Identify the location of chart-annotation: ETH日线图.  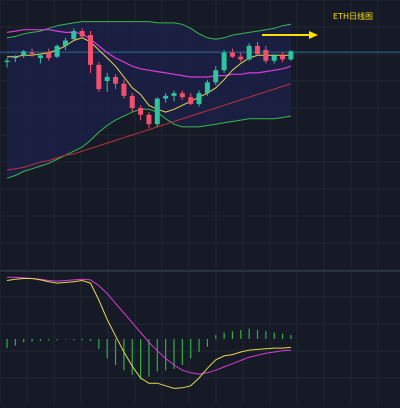
(353, 16).